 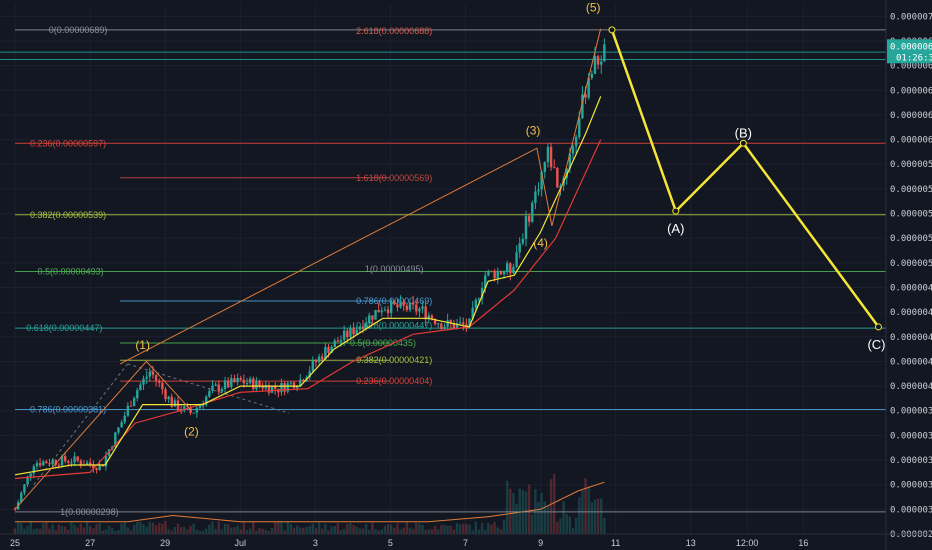 What do you see at coordinates (911, 215) in the screenshot?
I see `y-tick-label: 0.00000540` at bounding box center [911, 215].